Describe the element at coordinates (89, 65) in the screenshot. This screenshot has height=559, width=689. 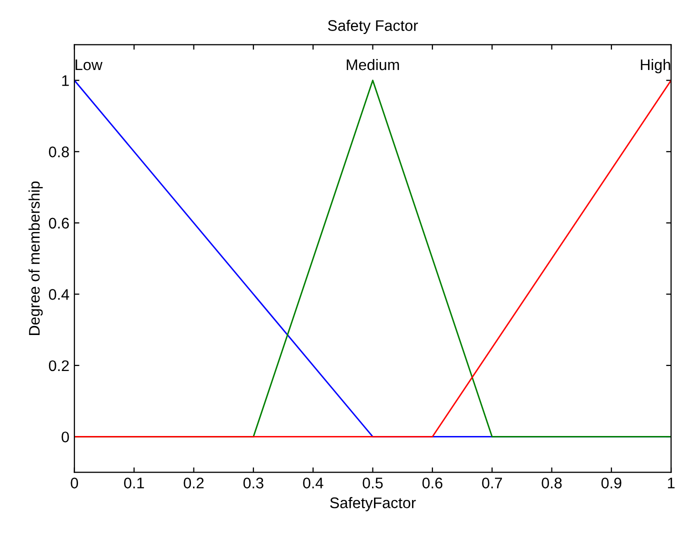
I see `series-label: Low` at that location.